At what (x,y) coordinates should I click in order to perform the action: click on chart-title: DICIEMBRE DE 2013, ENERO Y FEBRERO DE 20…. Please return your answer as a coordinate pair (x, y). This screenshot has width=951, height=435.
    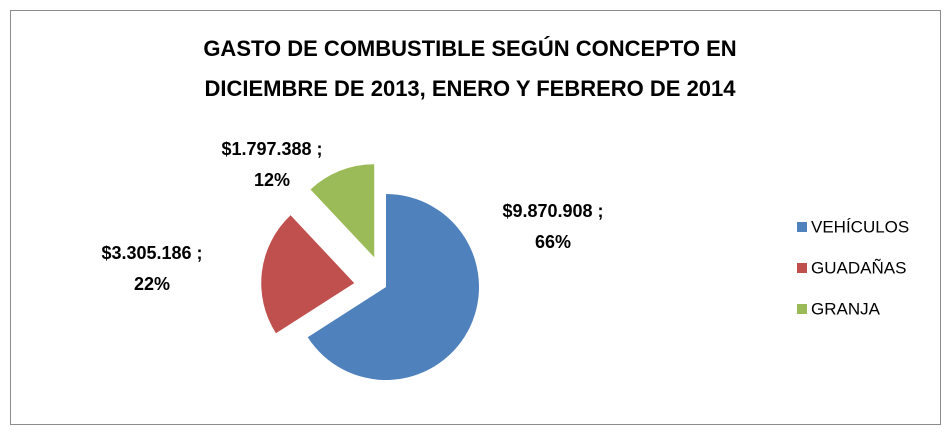
    Looking at the image, I should click on (470, 88).